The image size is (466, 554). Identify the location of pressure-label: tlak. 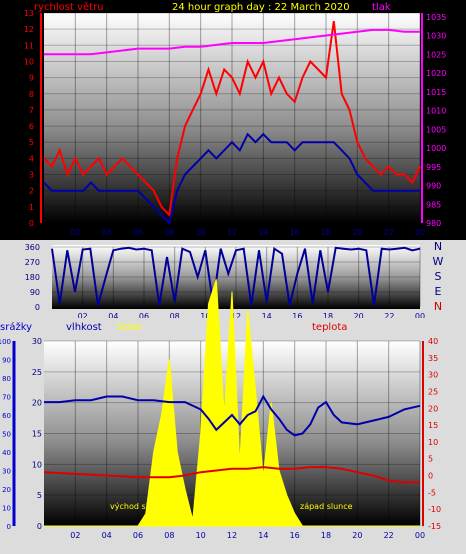
(381, 7).